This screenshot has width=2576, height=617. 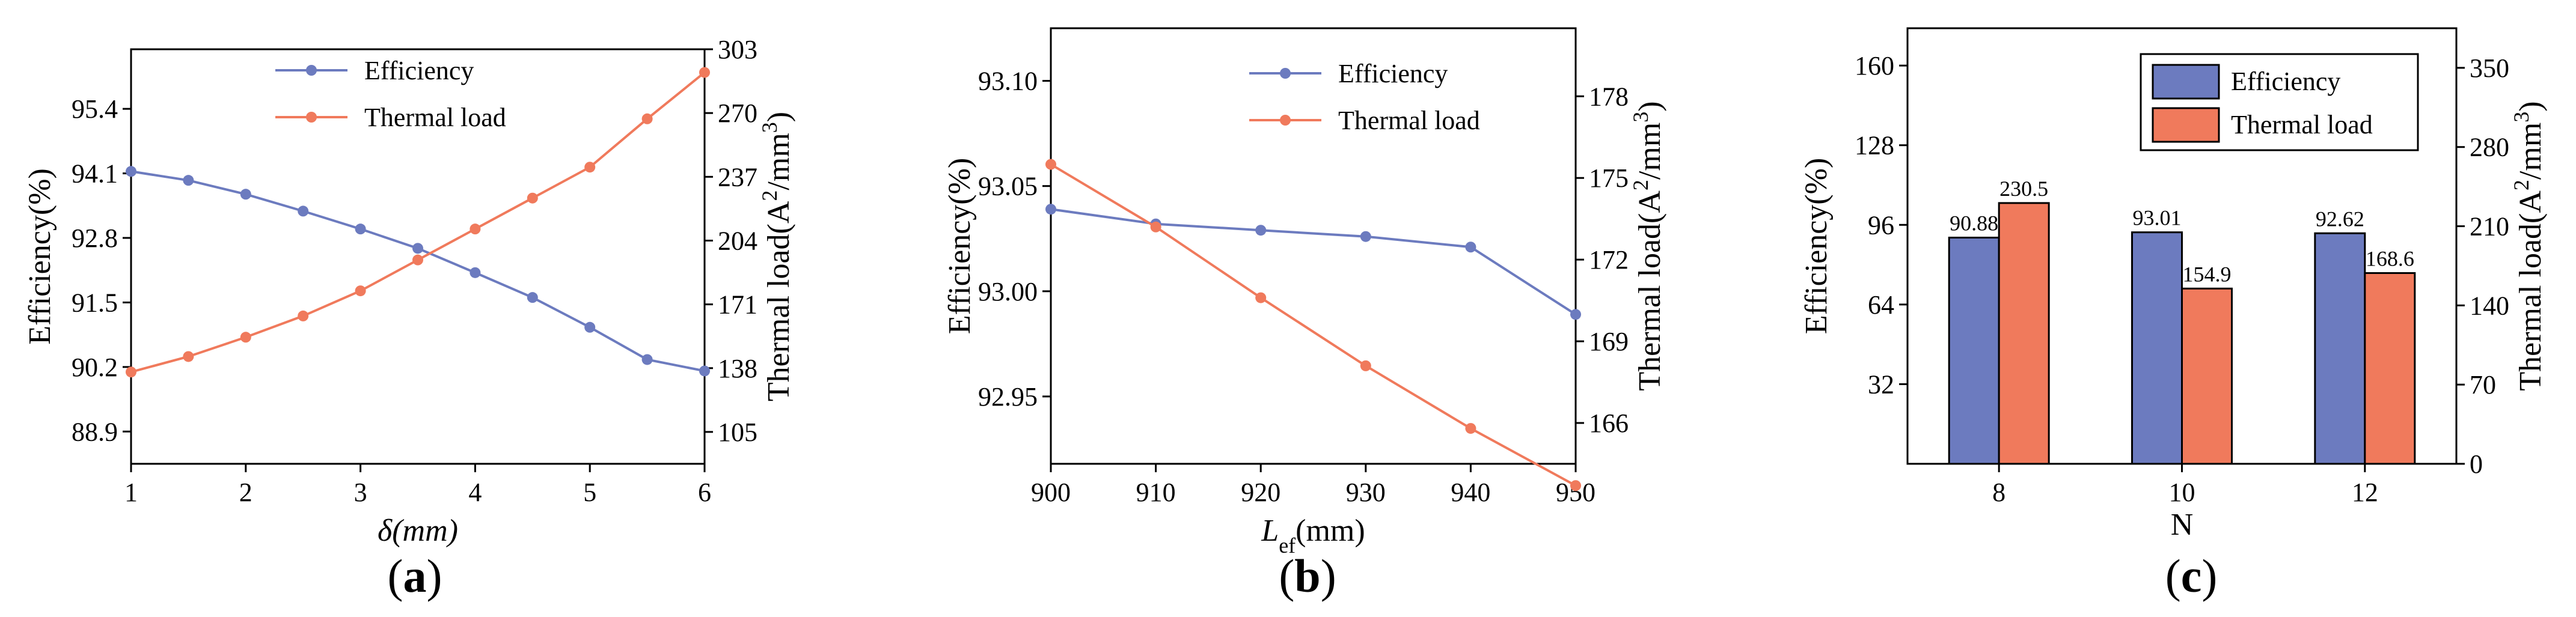 What do you see at coordinates (95, 174) in the screenshot?
I see `y-tick-label: 94.1` at bounding box center [95, 174].